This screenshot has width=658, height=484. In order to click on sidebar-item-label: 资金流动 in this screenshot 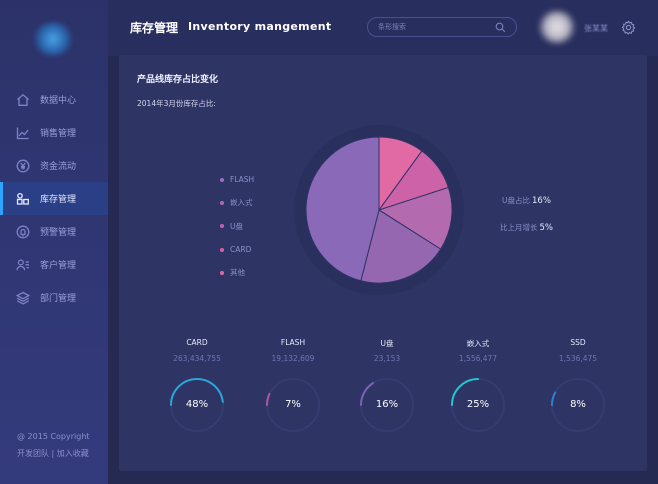, I will do `click(58, 167)`.